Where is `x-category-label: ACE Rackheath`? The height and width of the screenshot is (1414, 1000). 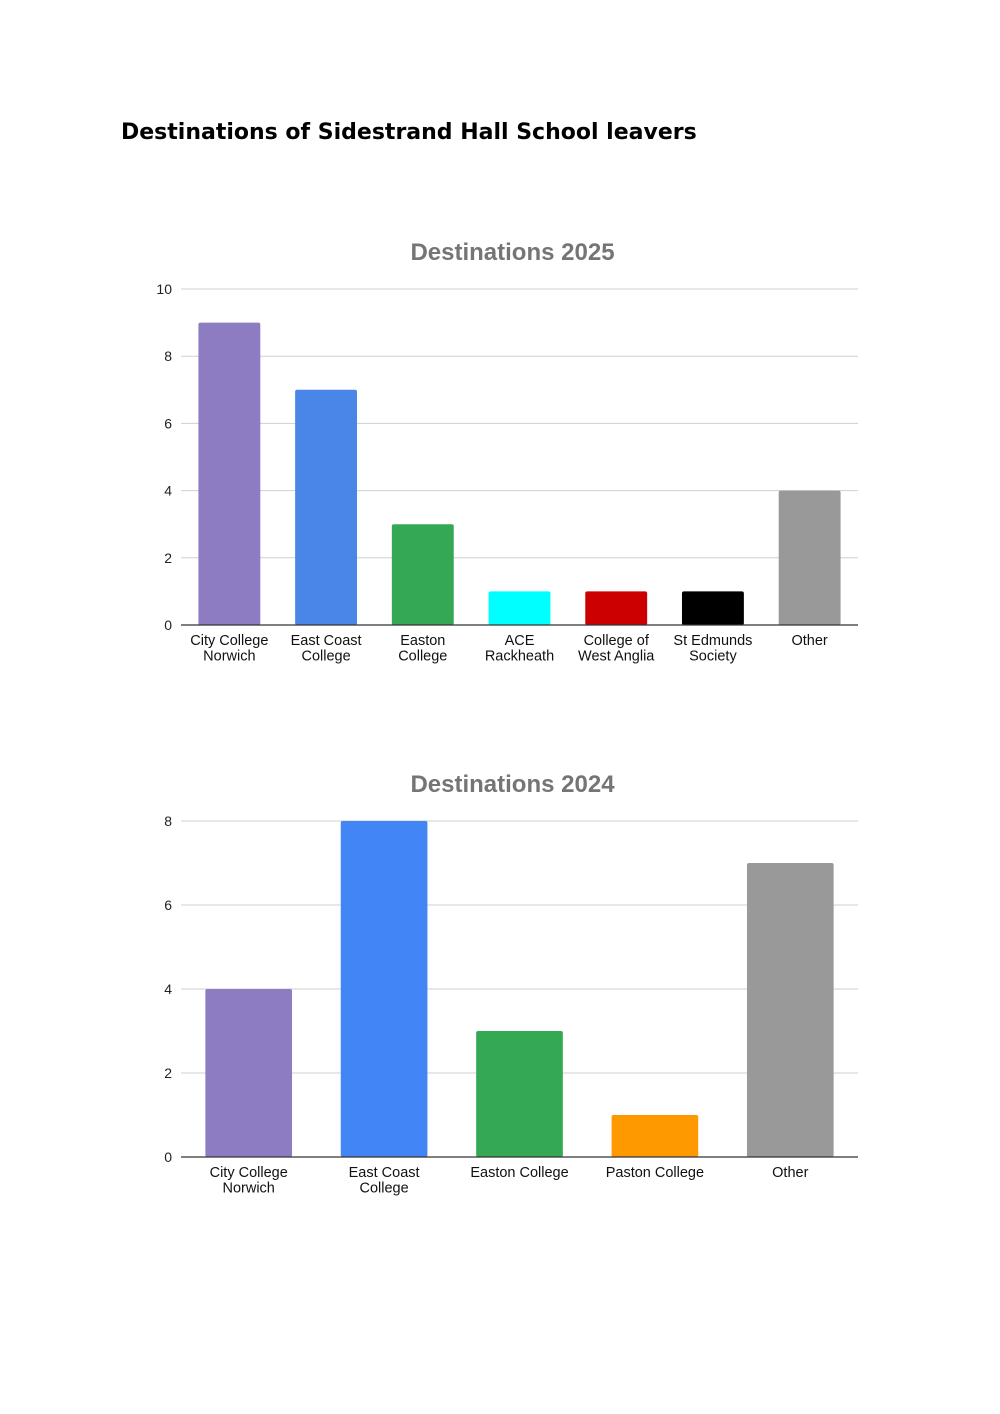
x-category-label: ACE Rackheath is located at coordinates (519, 649).